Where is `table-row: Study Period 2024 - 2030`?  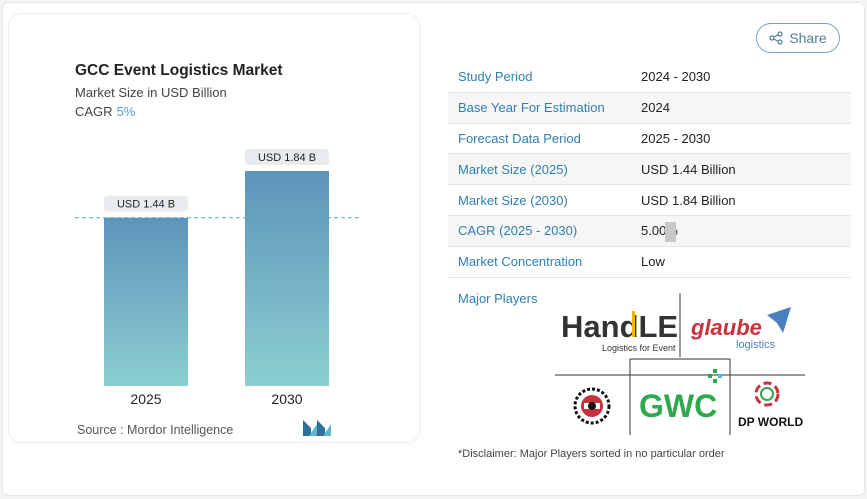
table-row: Study Period 2024 - 2030 is located at coordinates (649, 77).